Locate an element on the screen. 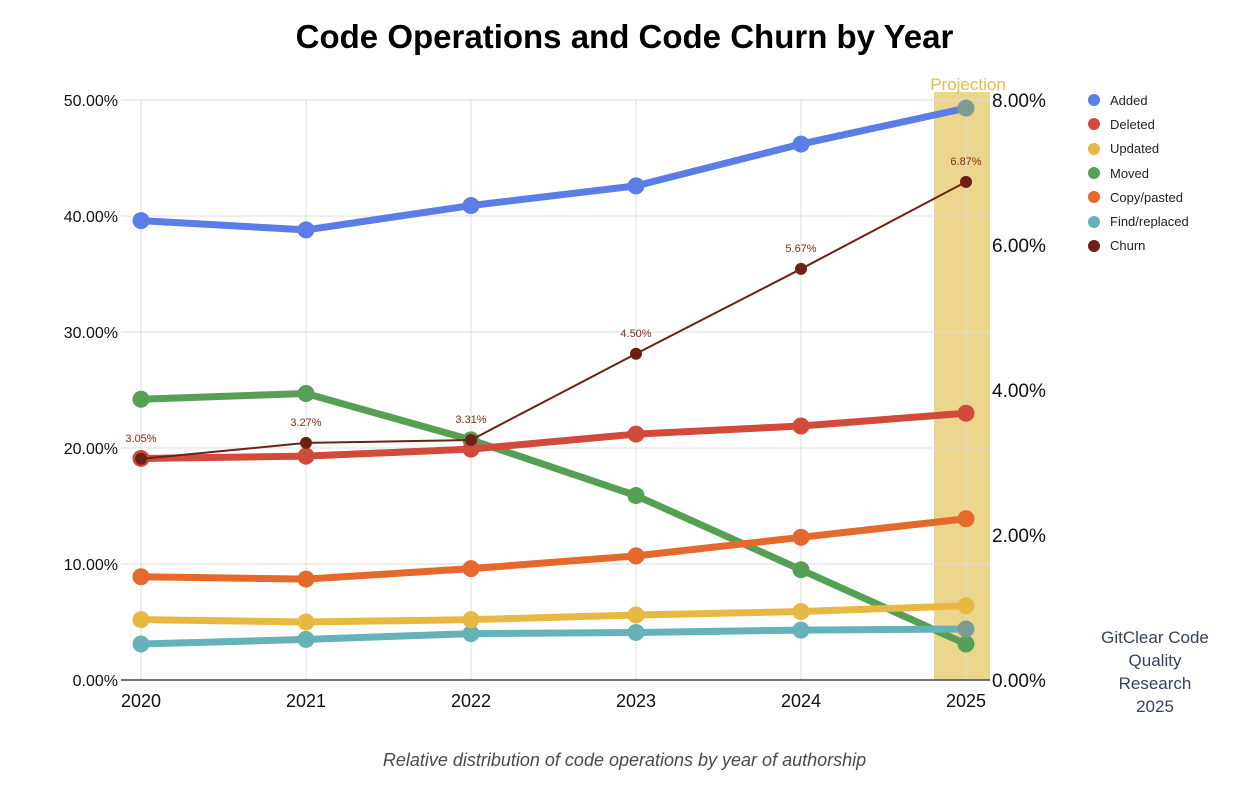 This screenshot has height=794, width=1249. x-tick-label: 2022 is located at coordinates (471, 701).